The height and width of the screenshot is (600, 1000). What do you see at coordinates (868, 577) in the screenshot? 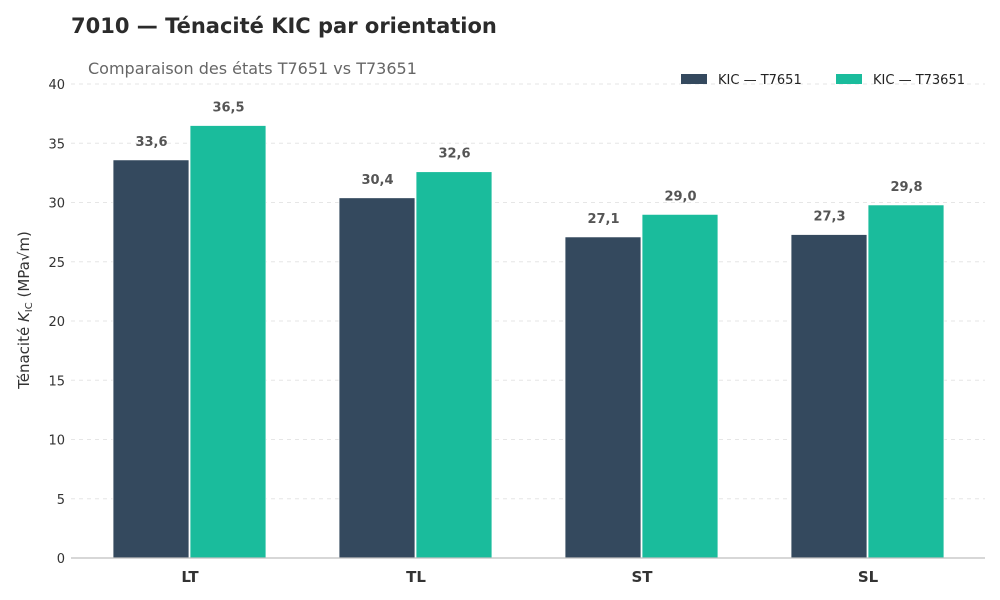
I see `x-tick-label-sl: SL` at bounding box center [868, 577].